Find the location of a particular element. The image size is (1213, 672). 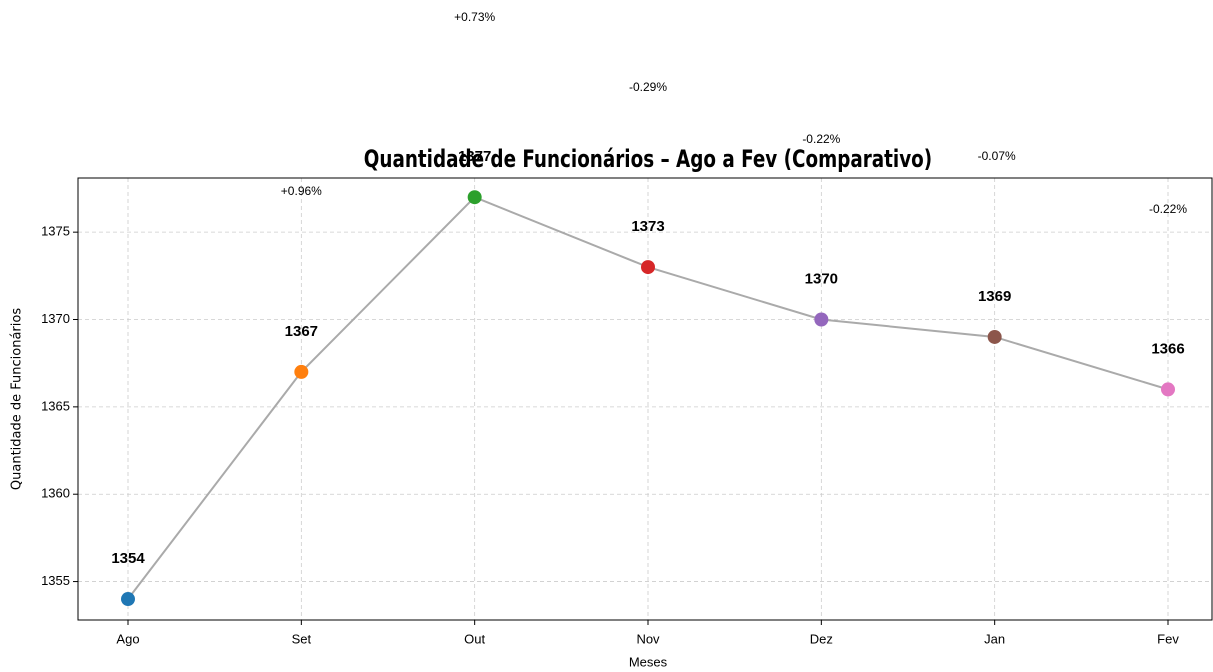

x-tick-label: Jan is located at coordinates (994, 638).